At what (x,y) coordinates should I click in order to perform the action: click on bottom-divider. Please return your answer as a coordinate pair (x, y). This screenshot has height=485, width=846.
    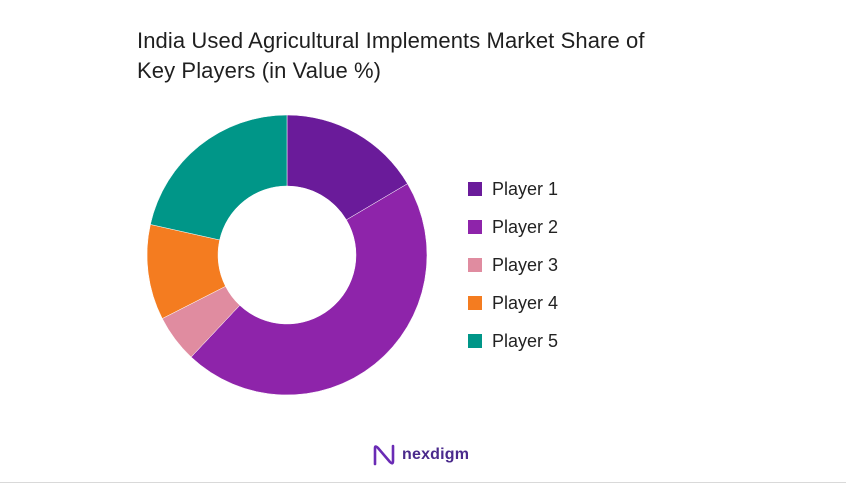
    Looking at the image, I should click on (423, 482).